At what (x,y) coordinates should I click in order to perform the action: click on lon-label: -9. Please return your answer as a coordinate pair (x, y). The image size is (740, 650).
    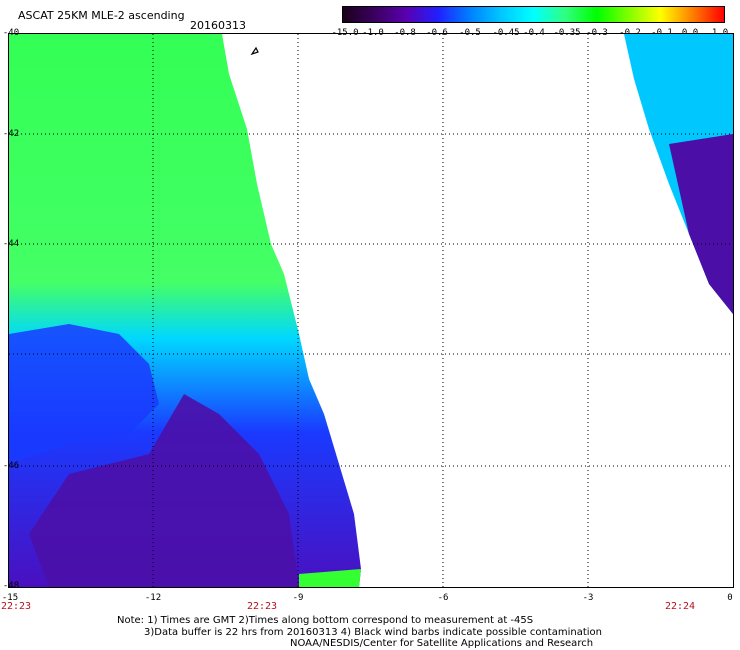
    Looking at the image, I should click on (298, 598).